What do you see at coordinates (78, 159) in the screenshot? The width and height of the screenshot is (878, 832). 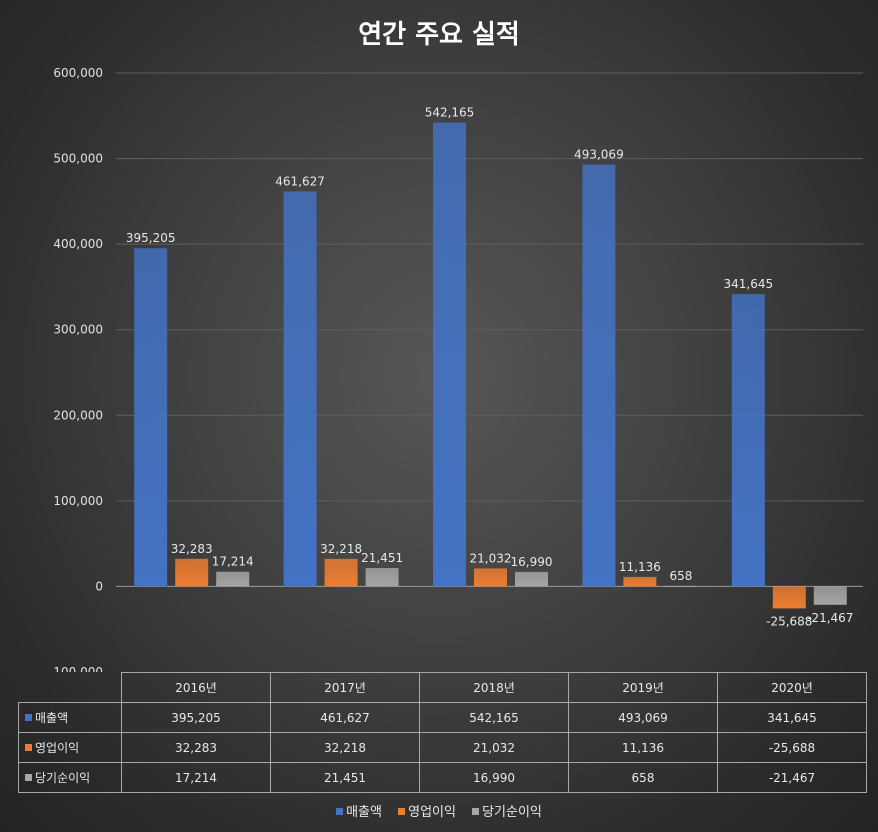 I see `y-tick-label: 500,000` at bounding box center [78, 159].